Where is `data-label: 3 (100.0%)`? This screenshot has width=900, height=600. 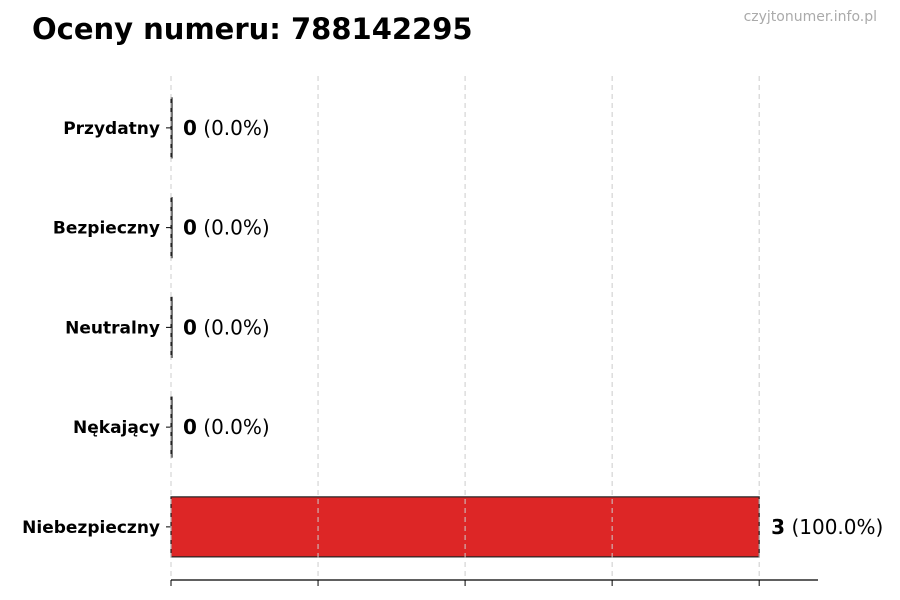 data-label: 3 (100.0%) is located at coordinates (827, 527).